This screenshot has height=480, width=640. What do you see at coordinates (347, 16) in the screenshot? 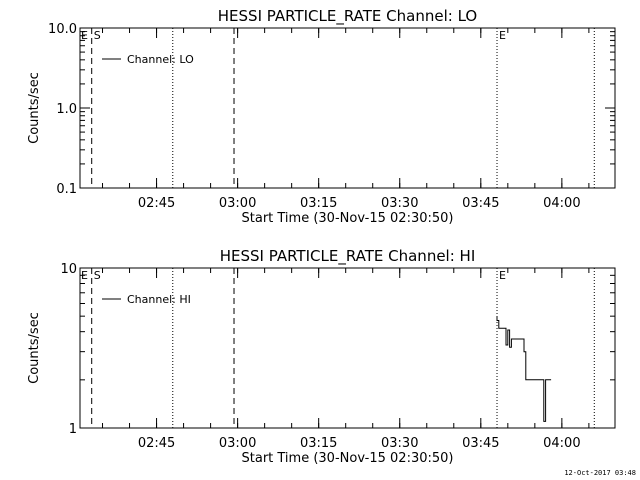
I see `chart-title: HESSI PARTICLE_RATE Channel: LO` at bounding box center [347, 16].